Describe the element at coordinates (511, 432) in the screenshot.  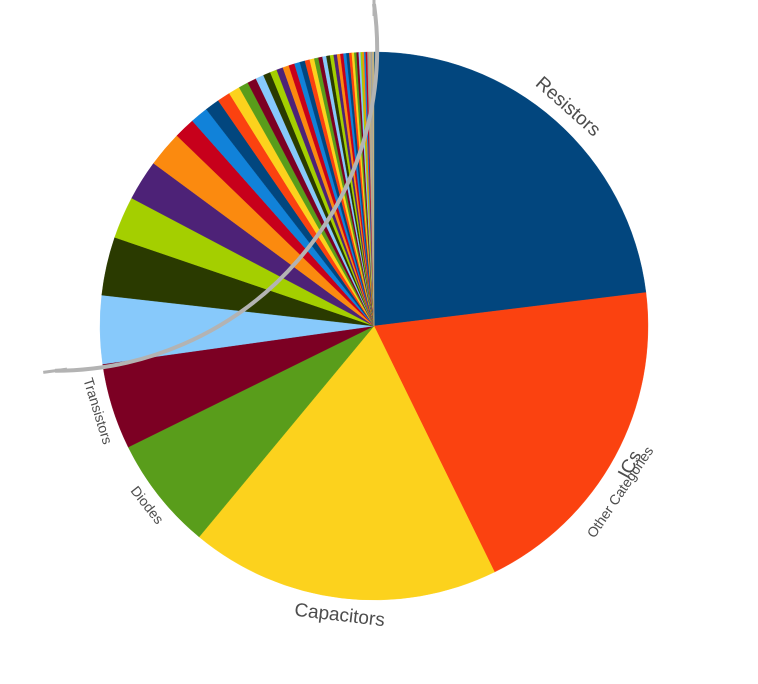
I see `pie-slice-ics` at that location.